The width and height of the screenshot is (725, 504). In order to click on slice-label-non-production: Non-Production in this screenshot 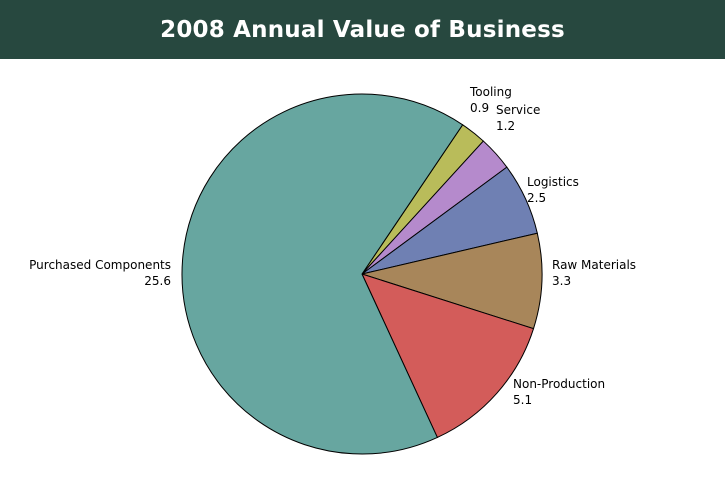, I will do `click(559, 384)`.